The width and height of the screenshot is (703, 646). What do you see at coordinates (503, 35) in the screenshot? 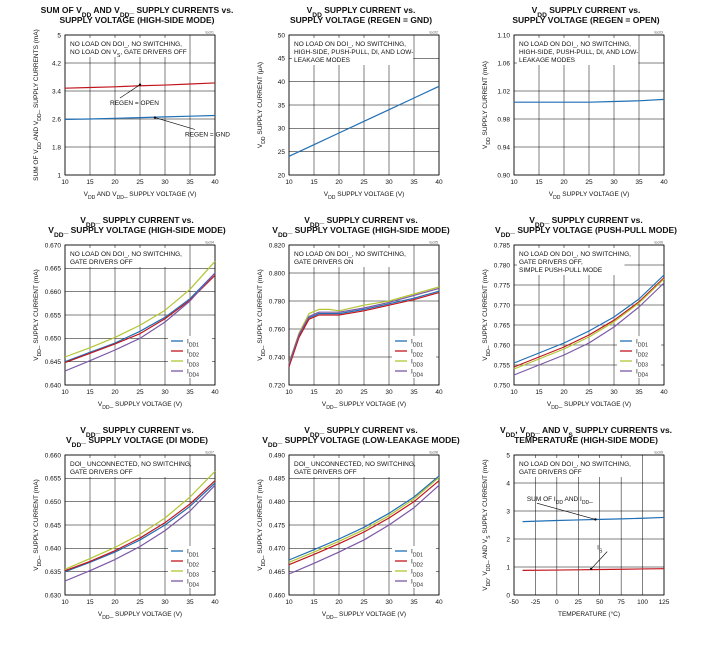
I see `y-tick-label: 1.10` at bounding box center [503, 35].